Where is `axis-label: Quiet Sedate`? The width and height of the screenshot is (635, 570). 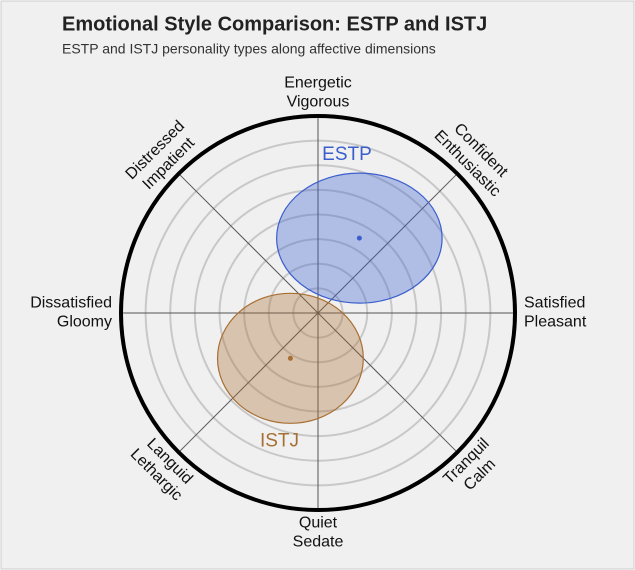
axis-label: Quiet Sedate is located at coordinates (318, 533).